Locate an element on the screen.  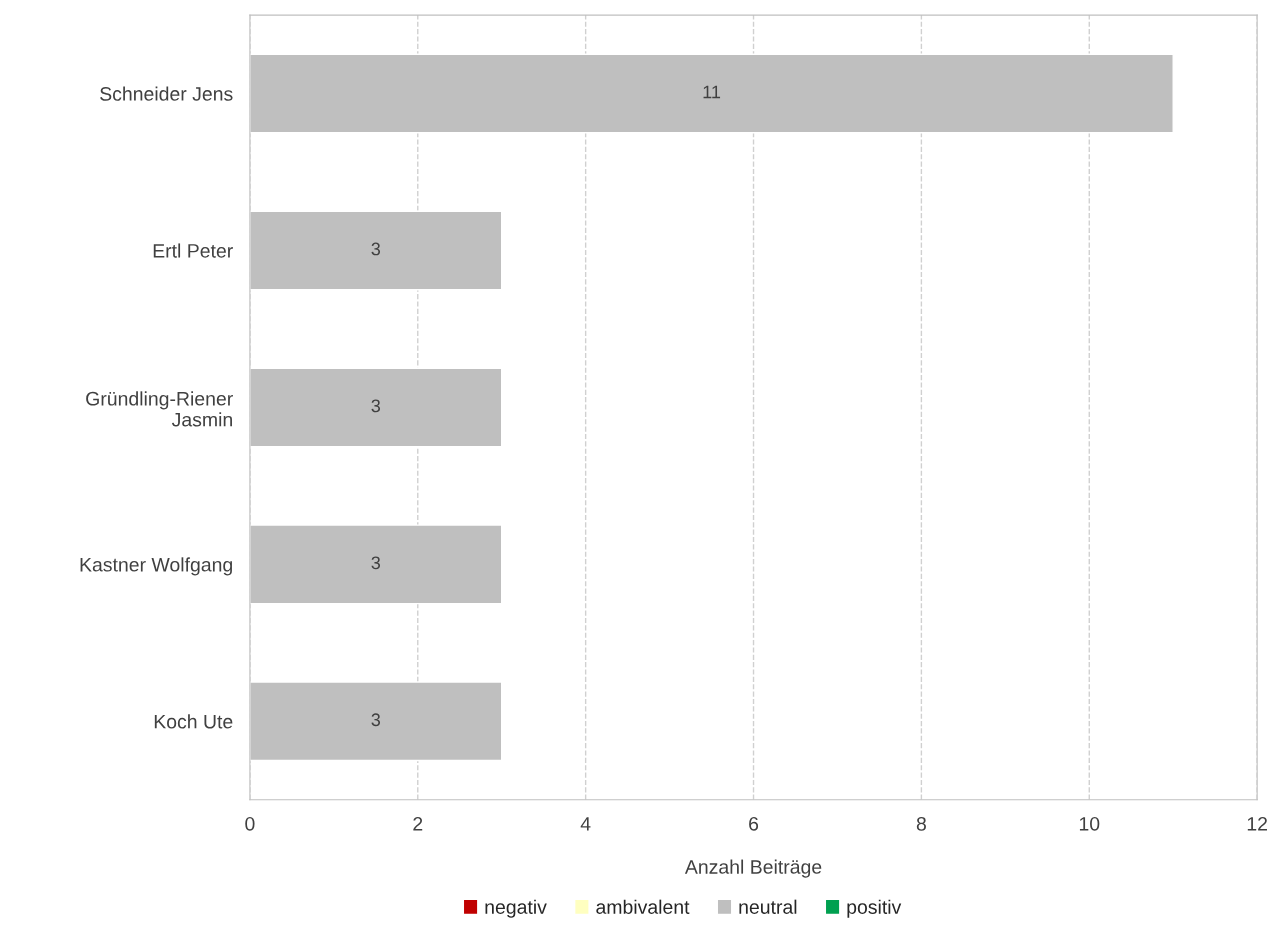
data-label: 11 is located at coordinates (712, 92).